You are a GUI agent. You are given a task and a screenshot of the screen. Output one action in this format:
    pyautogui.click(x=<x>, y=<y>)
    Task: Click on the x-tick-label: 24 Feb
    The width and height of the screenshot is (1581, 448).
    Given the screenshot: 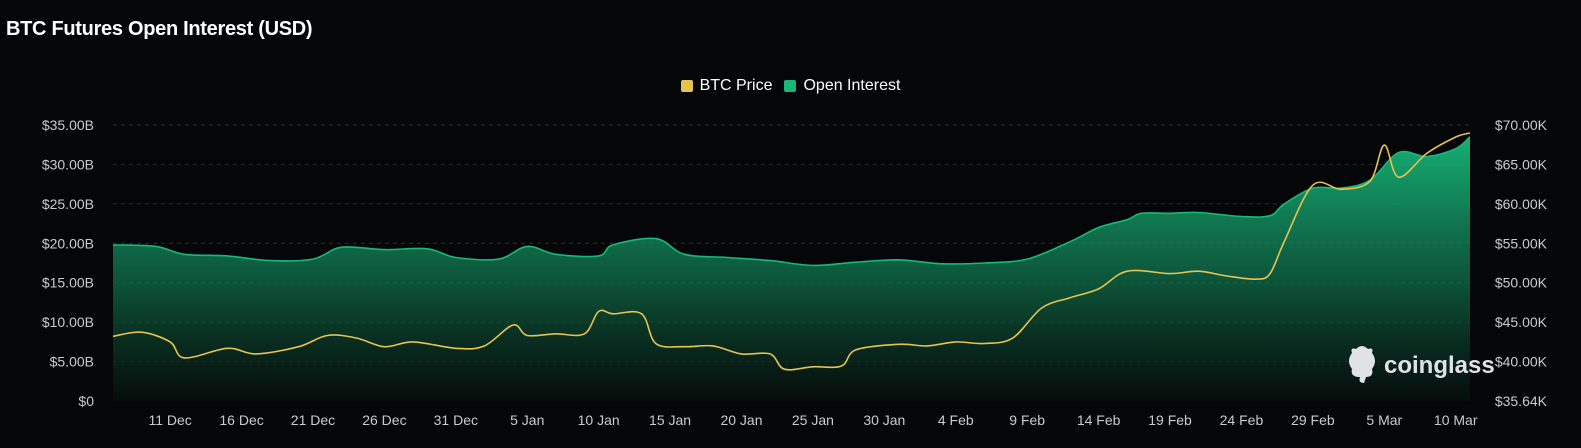 What is the action you would take?
    pyautogui.click(x=1242, y=420)
    